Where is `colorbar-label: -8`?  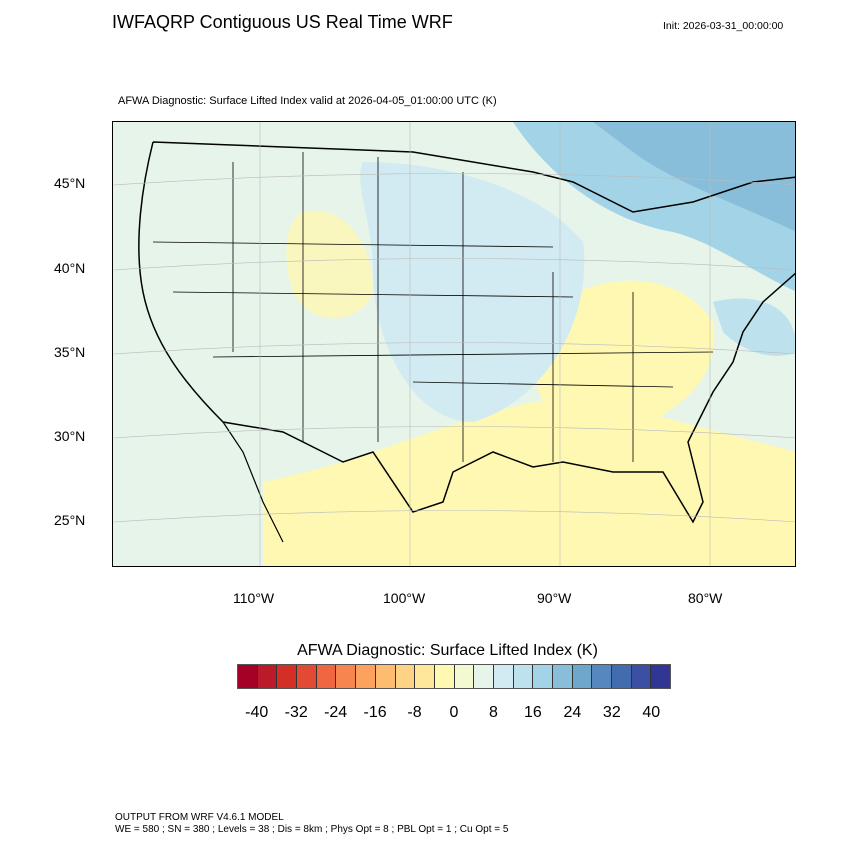 colorbar-label: -8 is located at coordinates (414, 712).